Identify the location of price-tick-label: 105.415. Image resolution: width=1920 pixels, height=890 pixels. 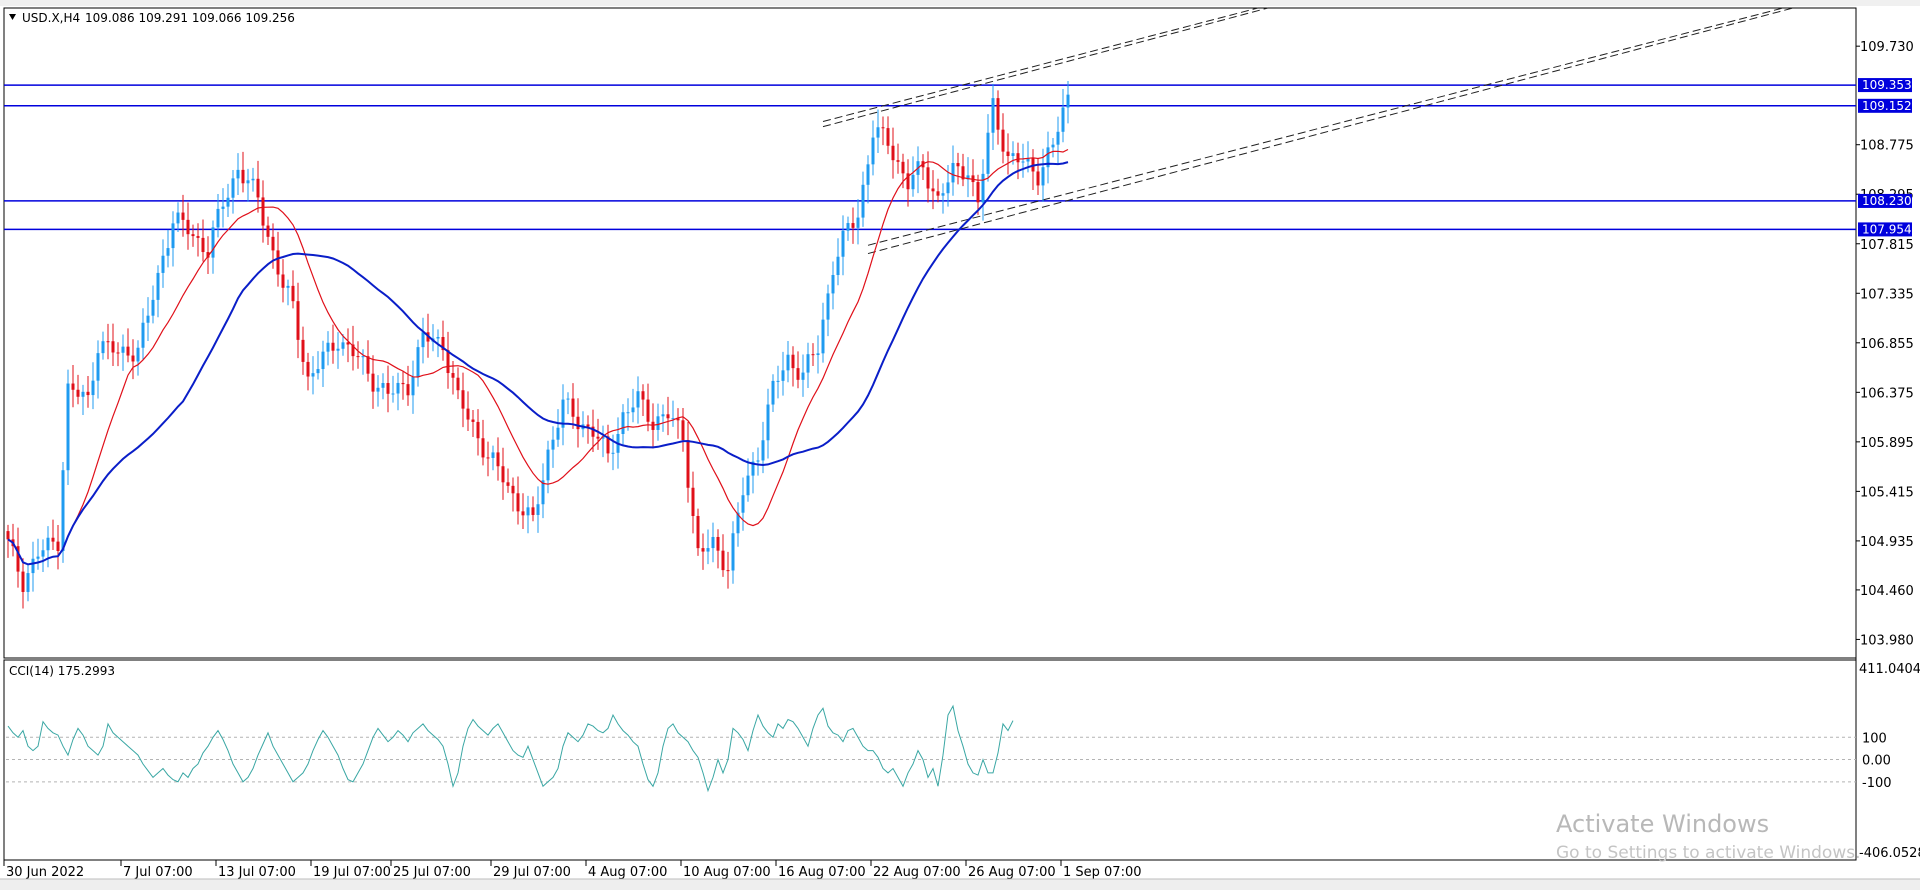
(1887, 492).